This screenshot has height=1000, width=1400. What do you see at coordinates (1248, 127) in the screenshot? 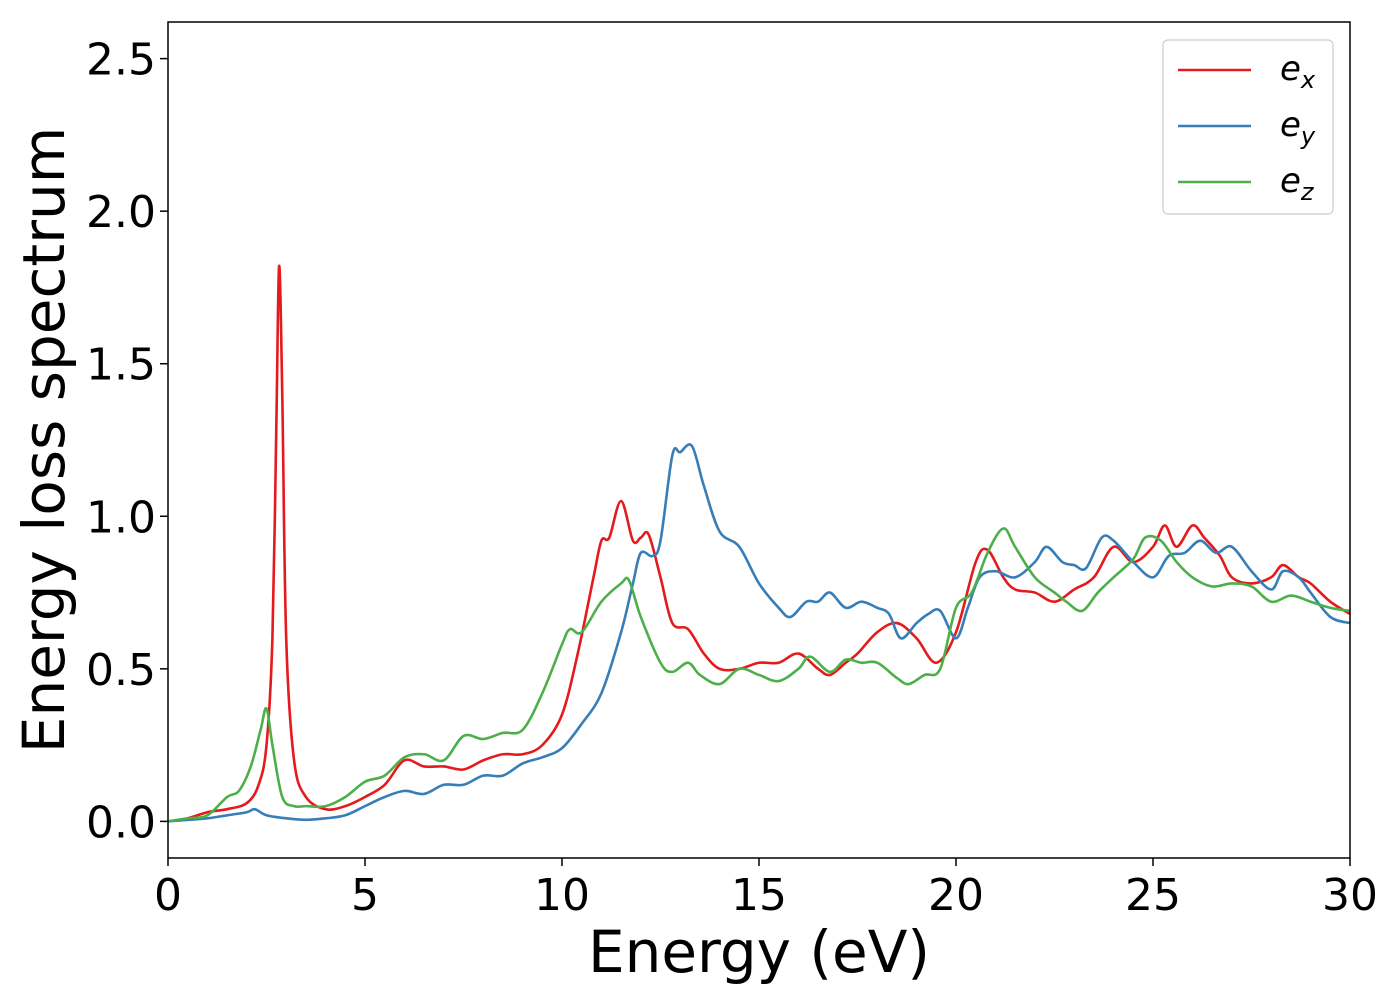
I see `legend: ex ey ez` at bounding box center [1248, 127].